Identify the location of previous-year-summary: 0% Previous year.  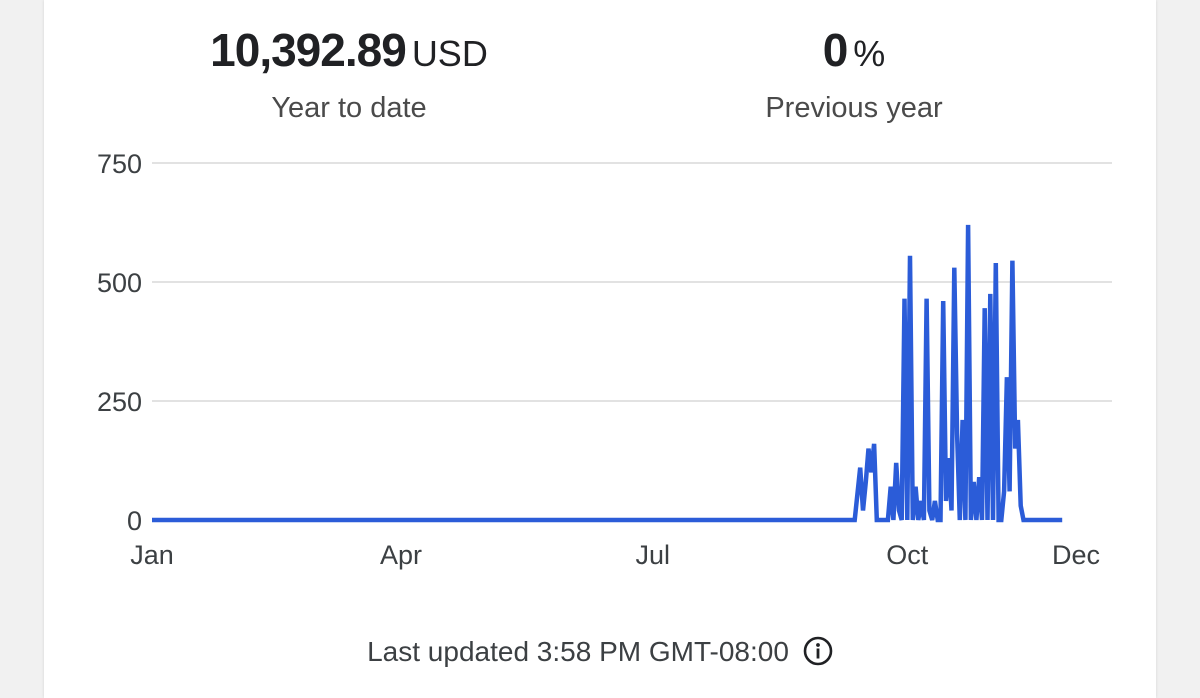
(854, 74).